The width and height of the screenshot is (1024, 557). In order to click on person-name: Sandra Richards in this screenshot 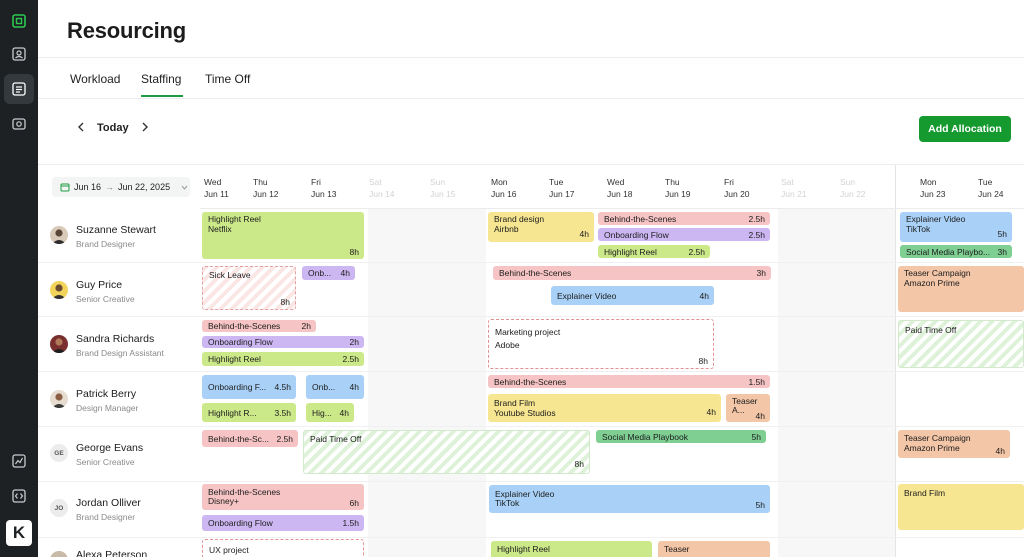, I will do `click(115, 339)`.